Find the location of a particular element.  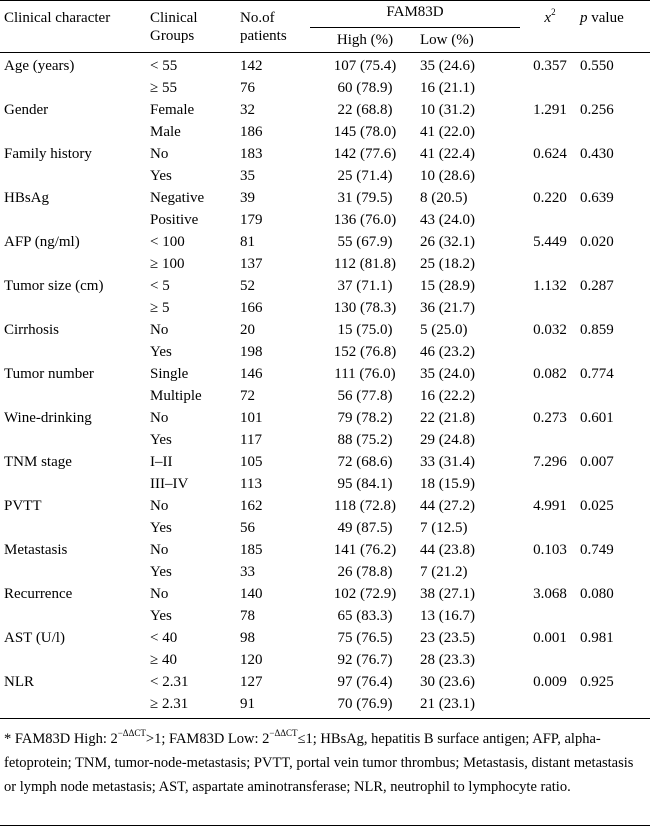

header-row-2: Groups patients High (%) Low (%) is located at coordinates (325, 40).